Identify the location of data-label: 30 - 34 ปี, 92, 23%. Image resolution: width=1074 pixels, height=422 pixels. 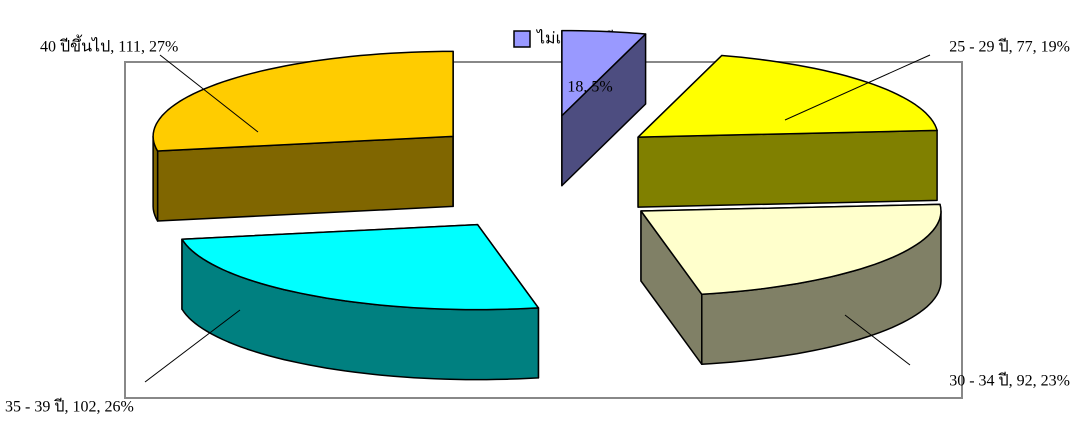
(1009, 381).